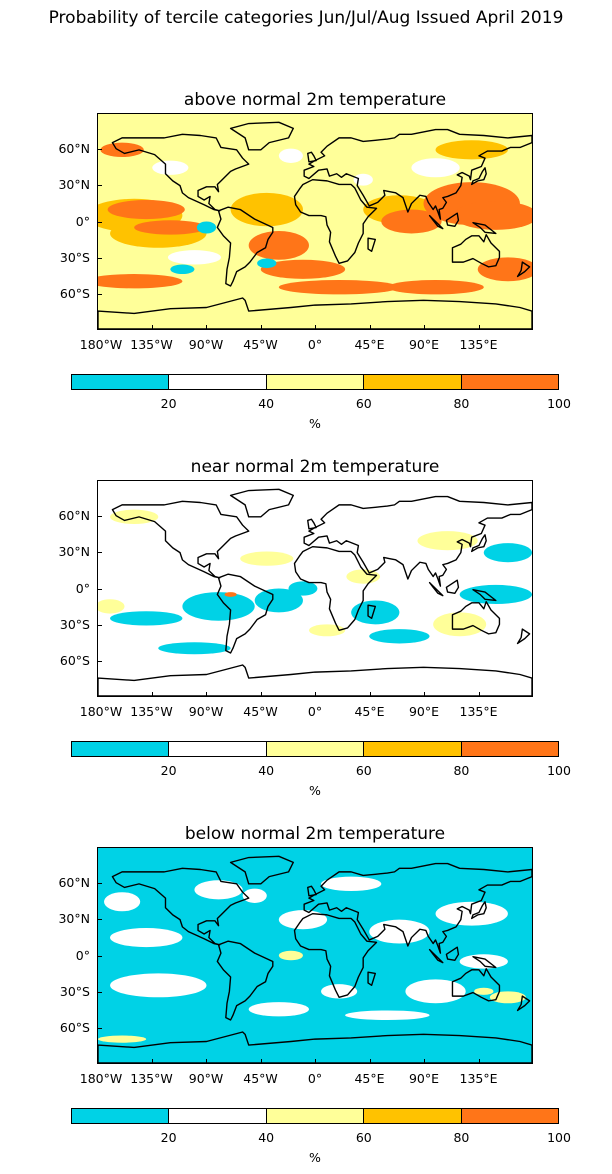 The image size is (612, 1174). Describe the element at coordinates (151, 711) in the screenshot. I see `longitude-label: 135°W` at that location.